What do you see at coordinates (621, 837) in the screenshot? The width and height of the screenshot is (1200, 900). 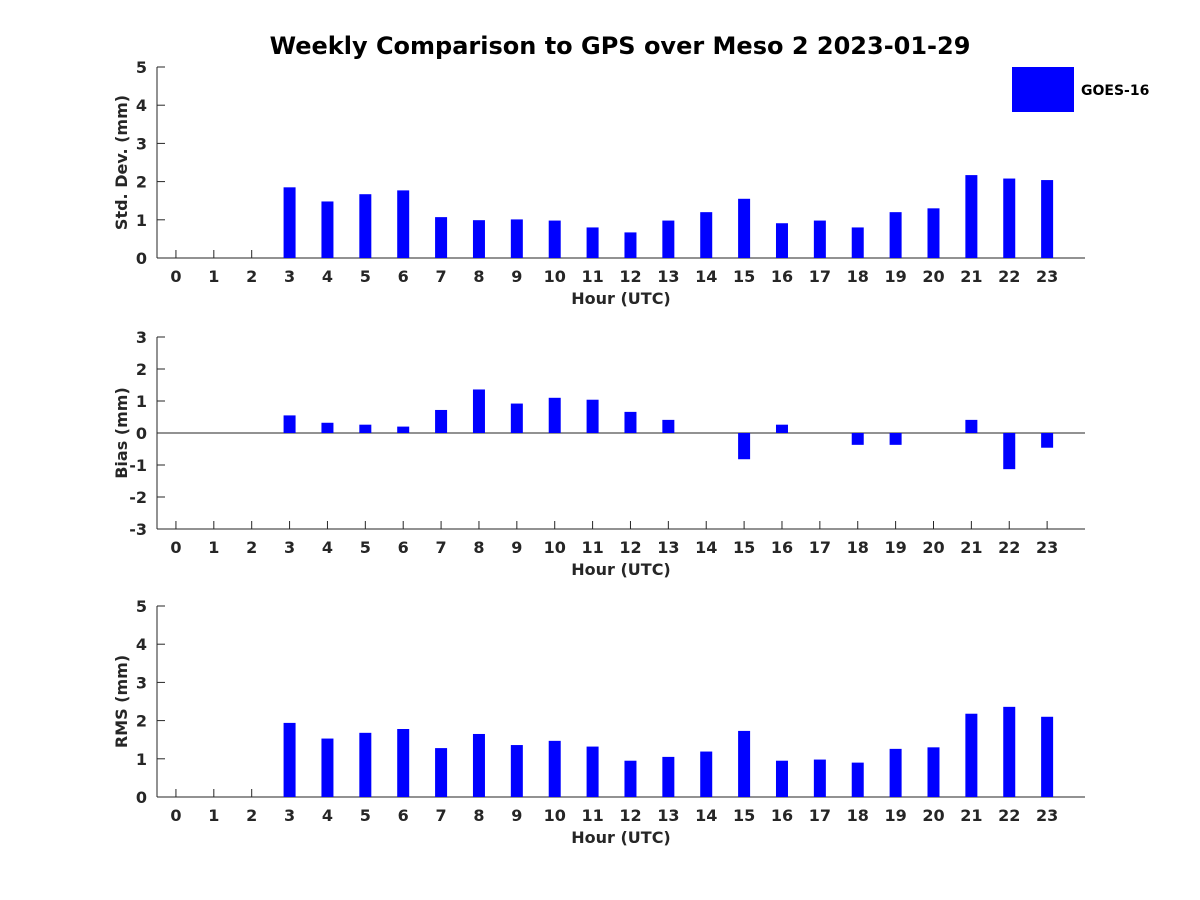 I see `x-axis-label: Hour (UTC)` at bounding box center [621, 837].